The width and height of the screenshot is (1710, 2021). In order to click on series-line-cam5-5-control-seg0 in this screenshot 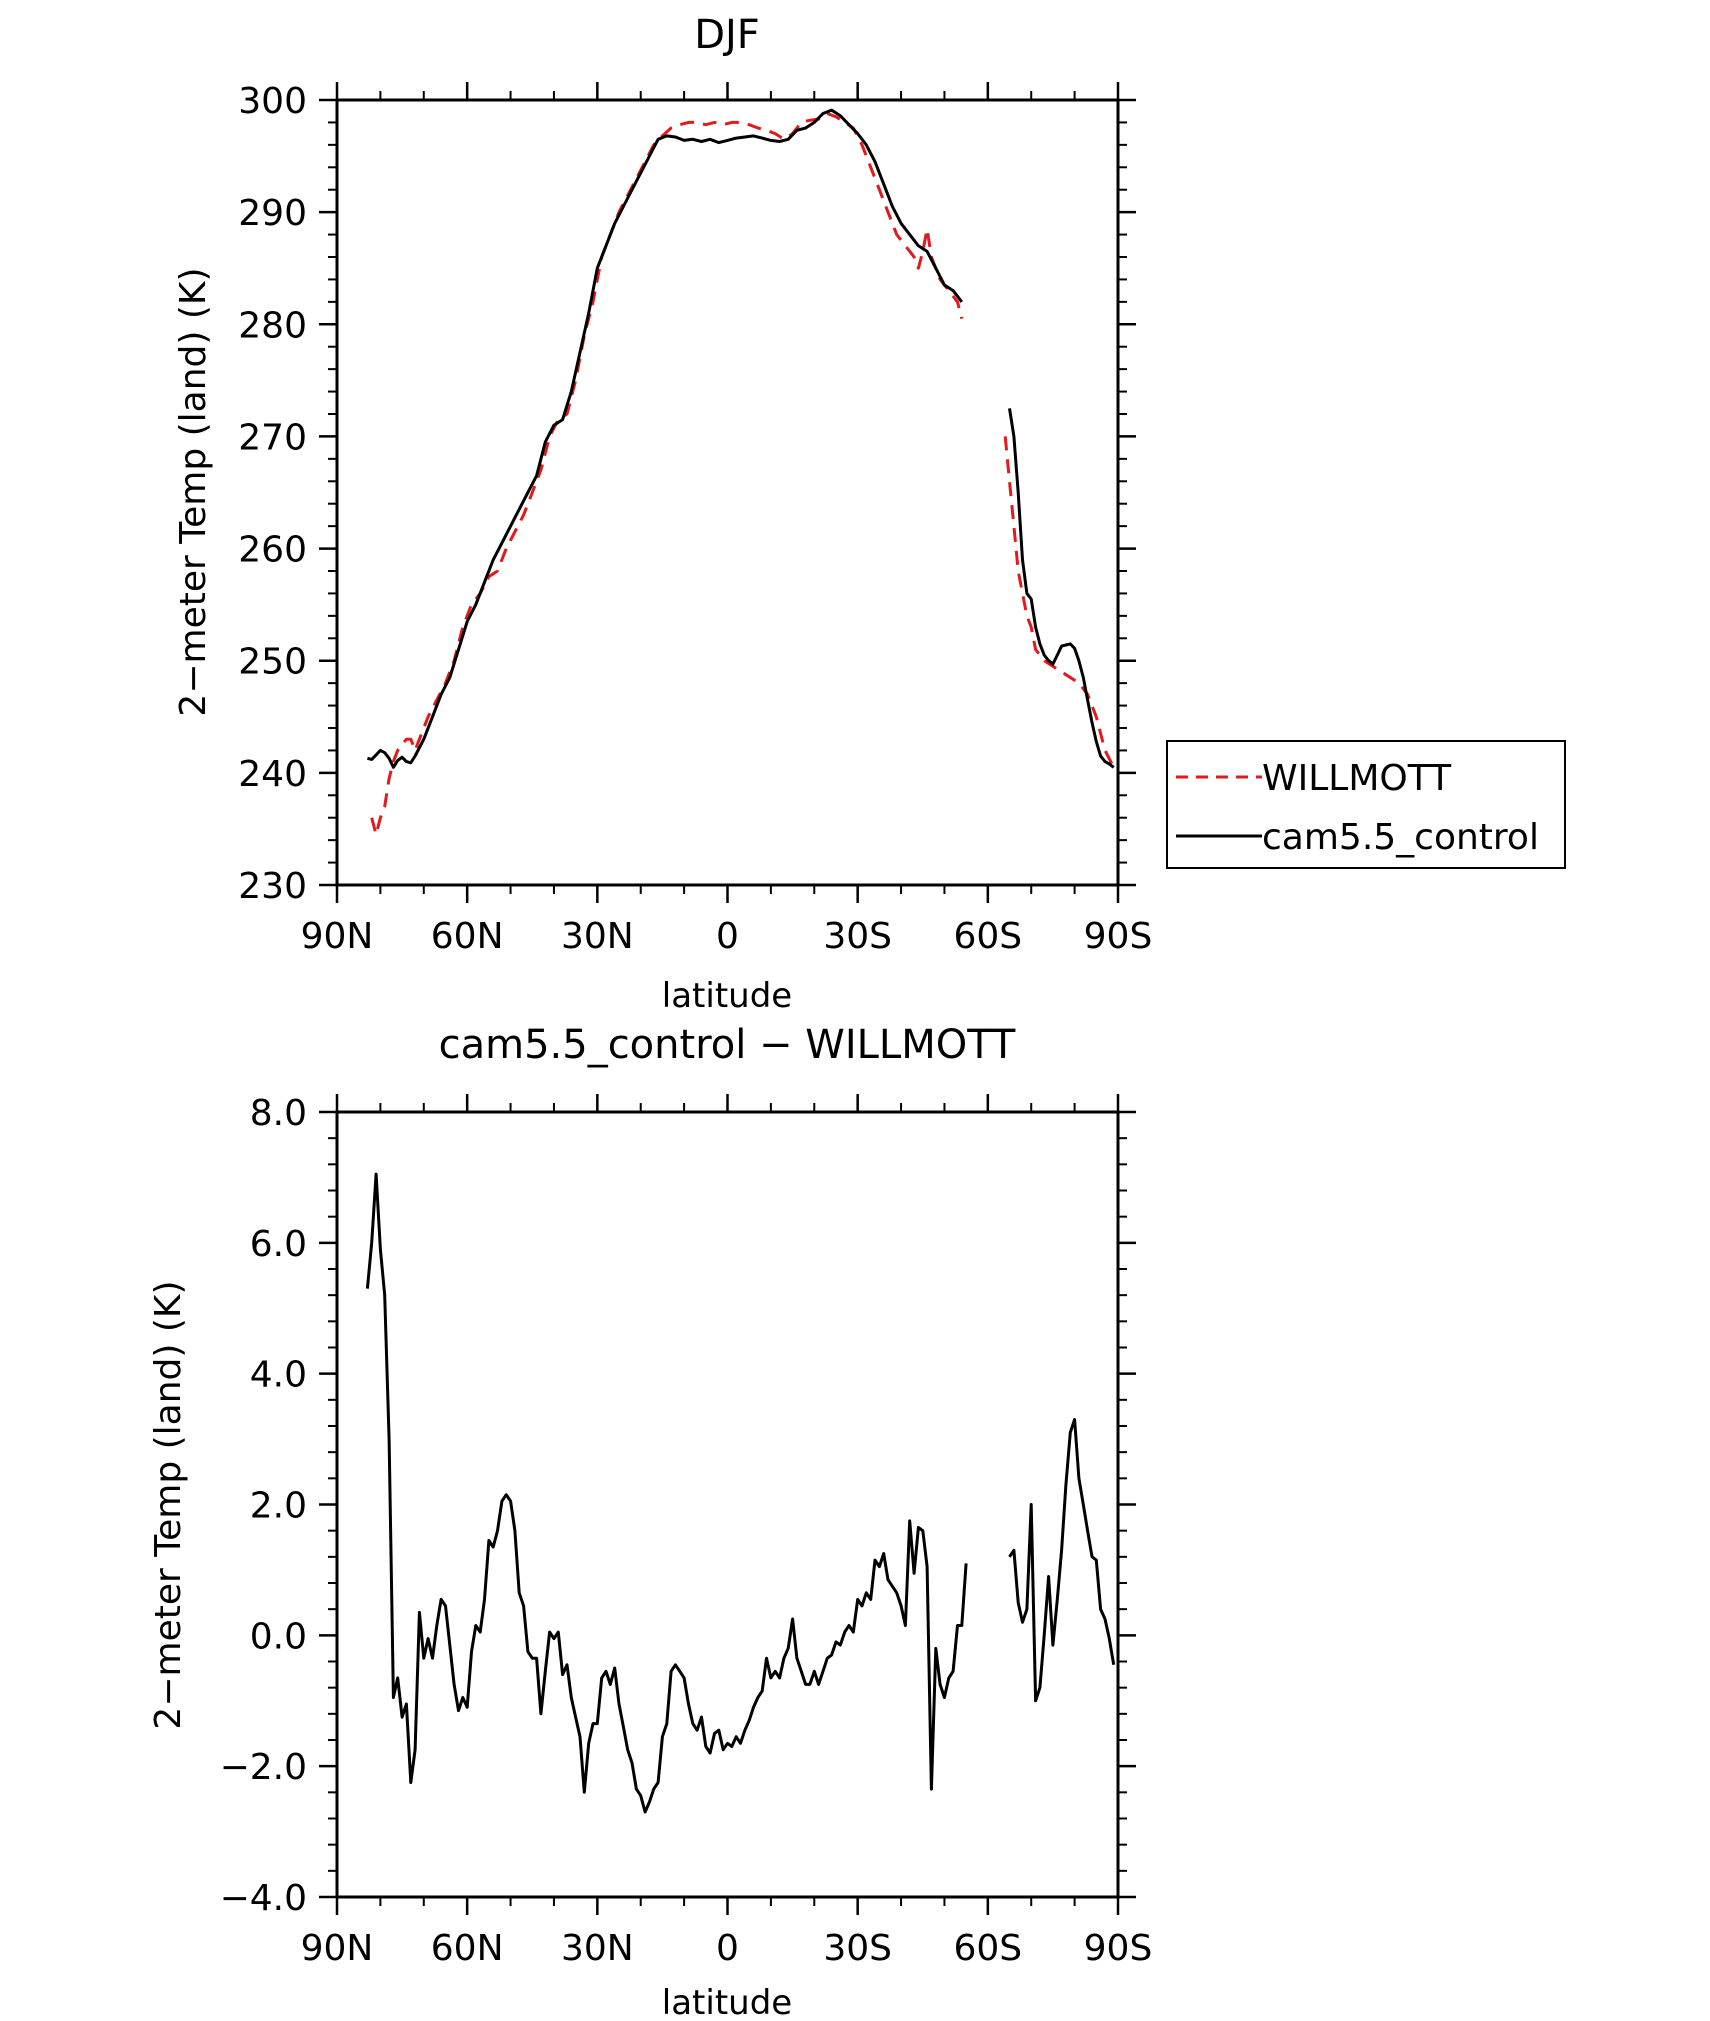, I will do `click(665, 438)`.